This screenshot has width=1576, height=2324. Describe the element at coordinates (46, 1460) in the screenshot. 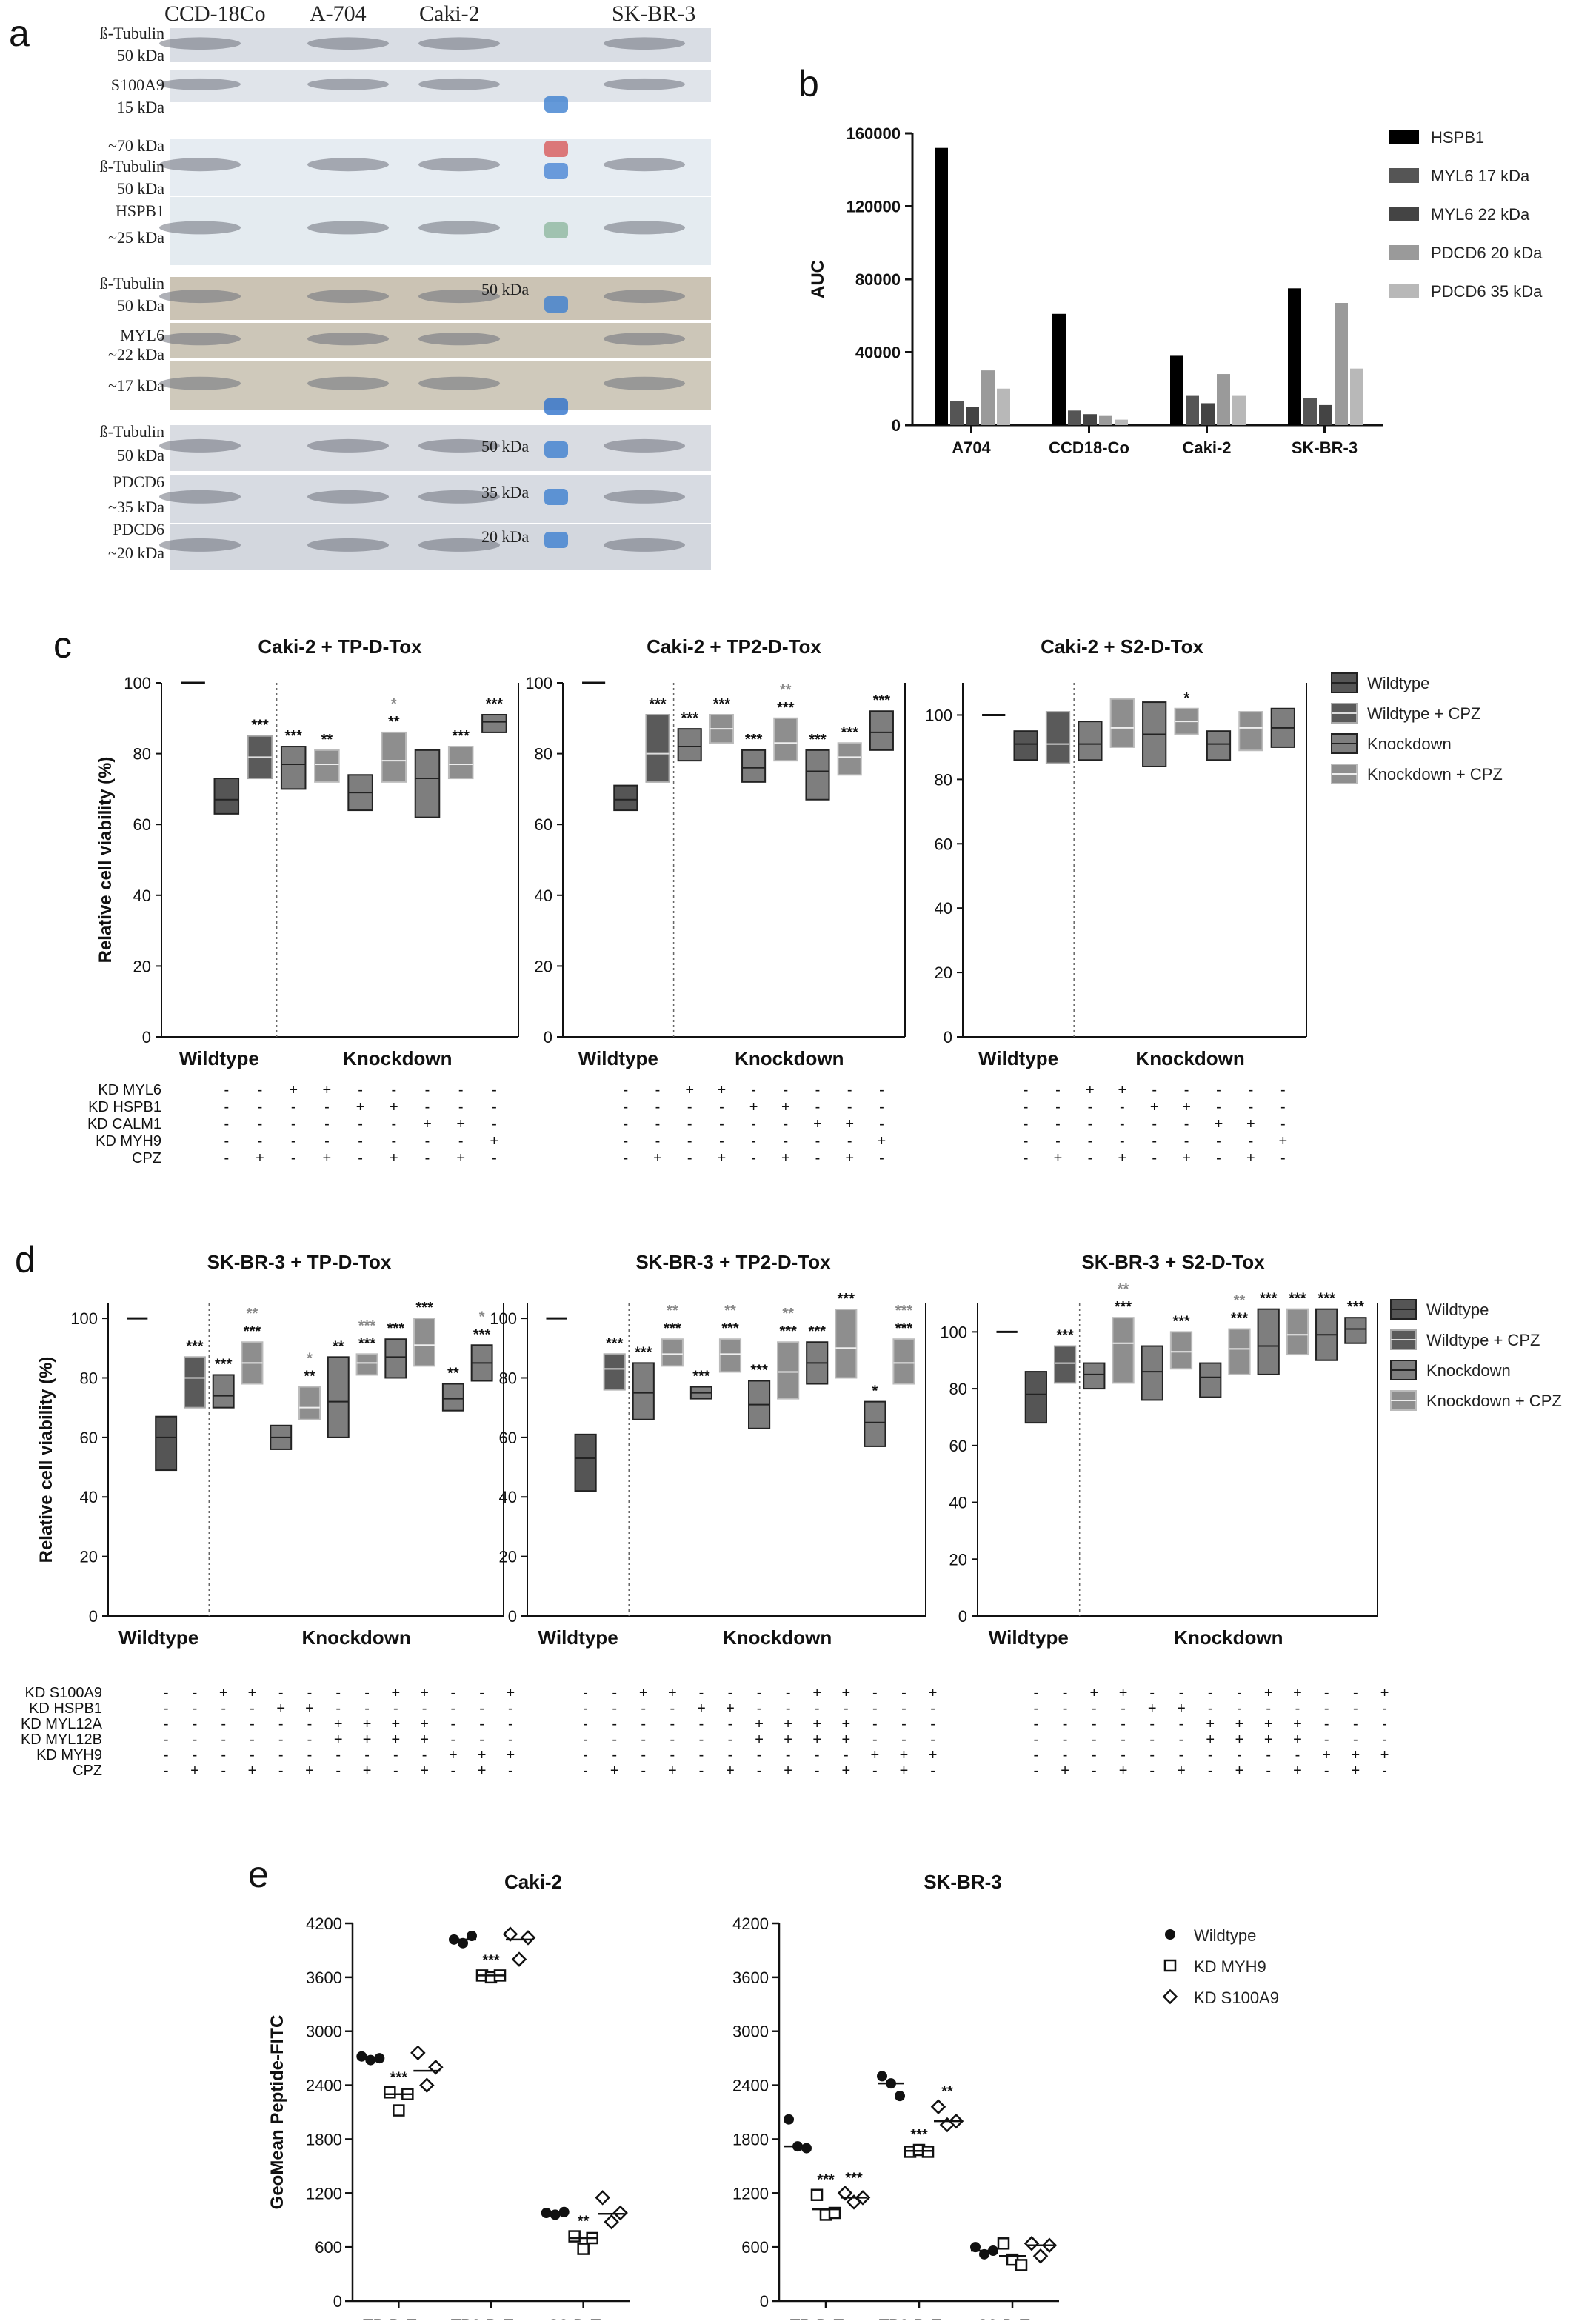

I see `y-axis-label: Relative cell viability (%)` at that location.